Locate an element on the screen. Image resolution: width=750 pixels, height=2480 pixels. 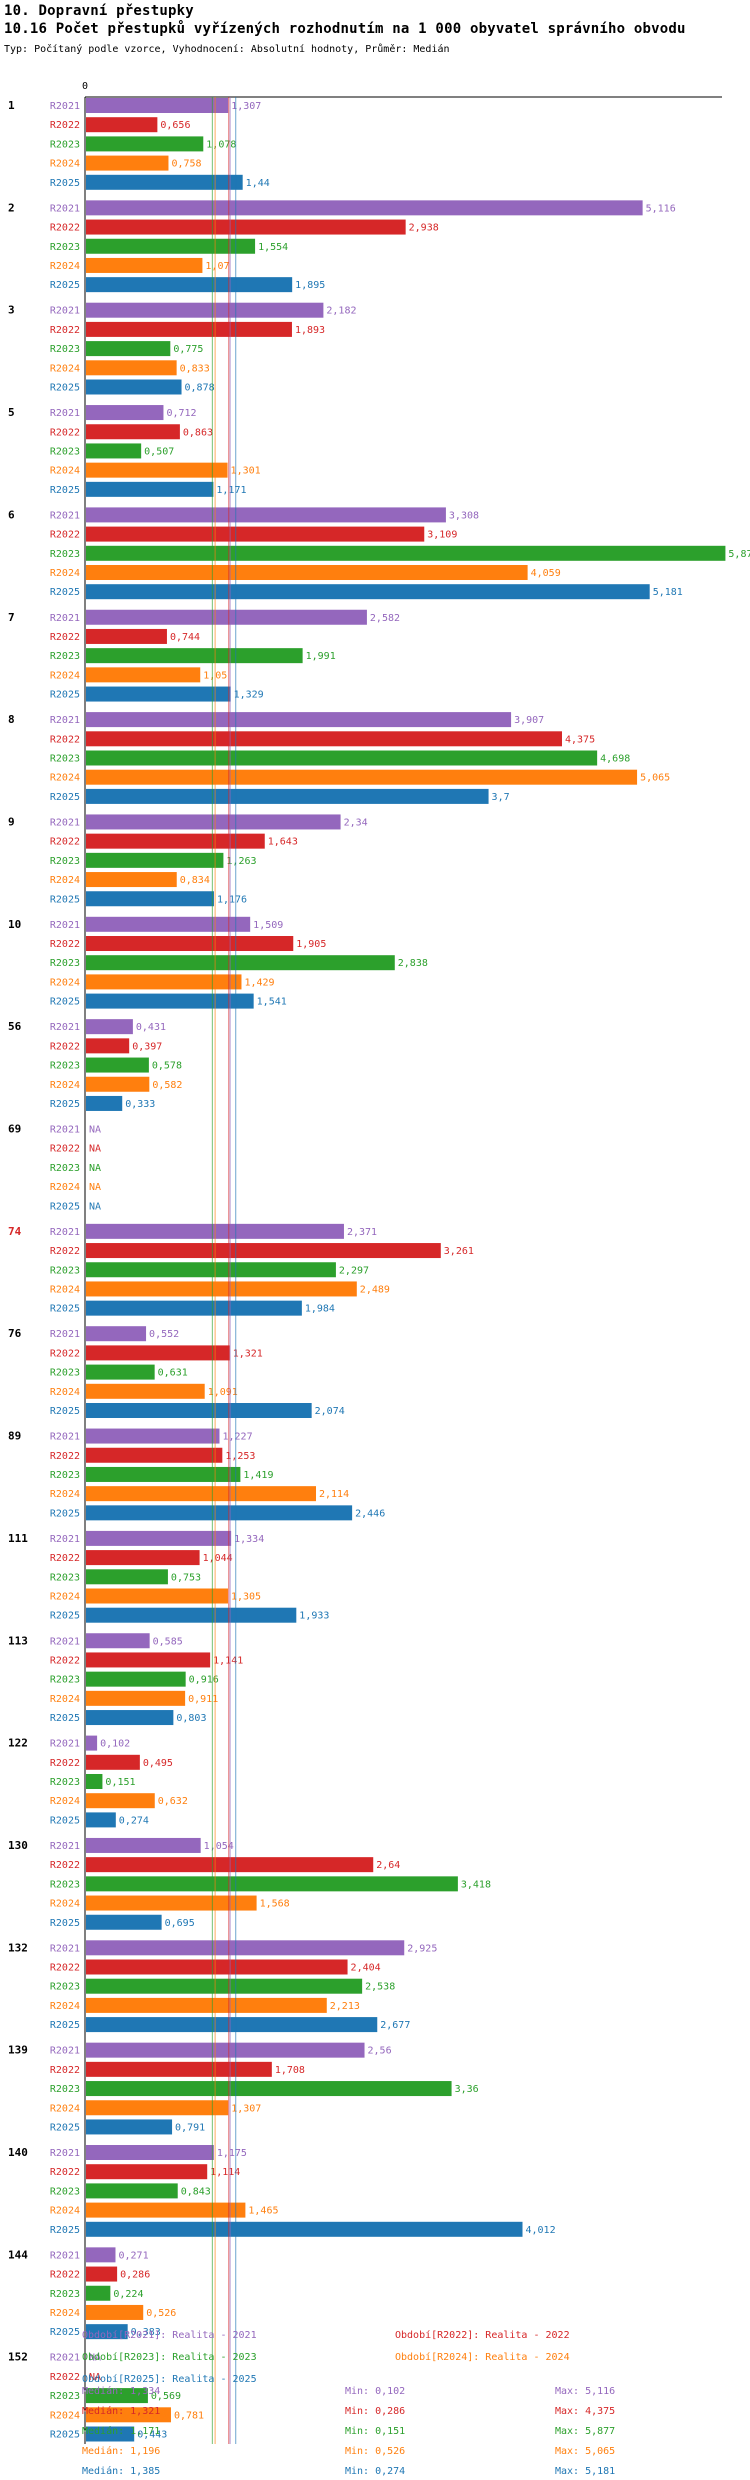
data-value-label: 0,333 is located at coordinates (140, 1104).